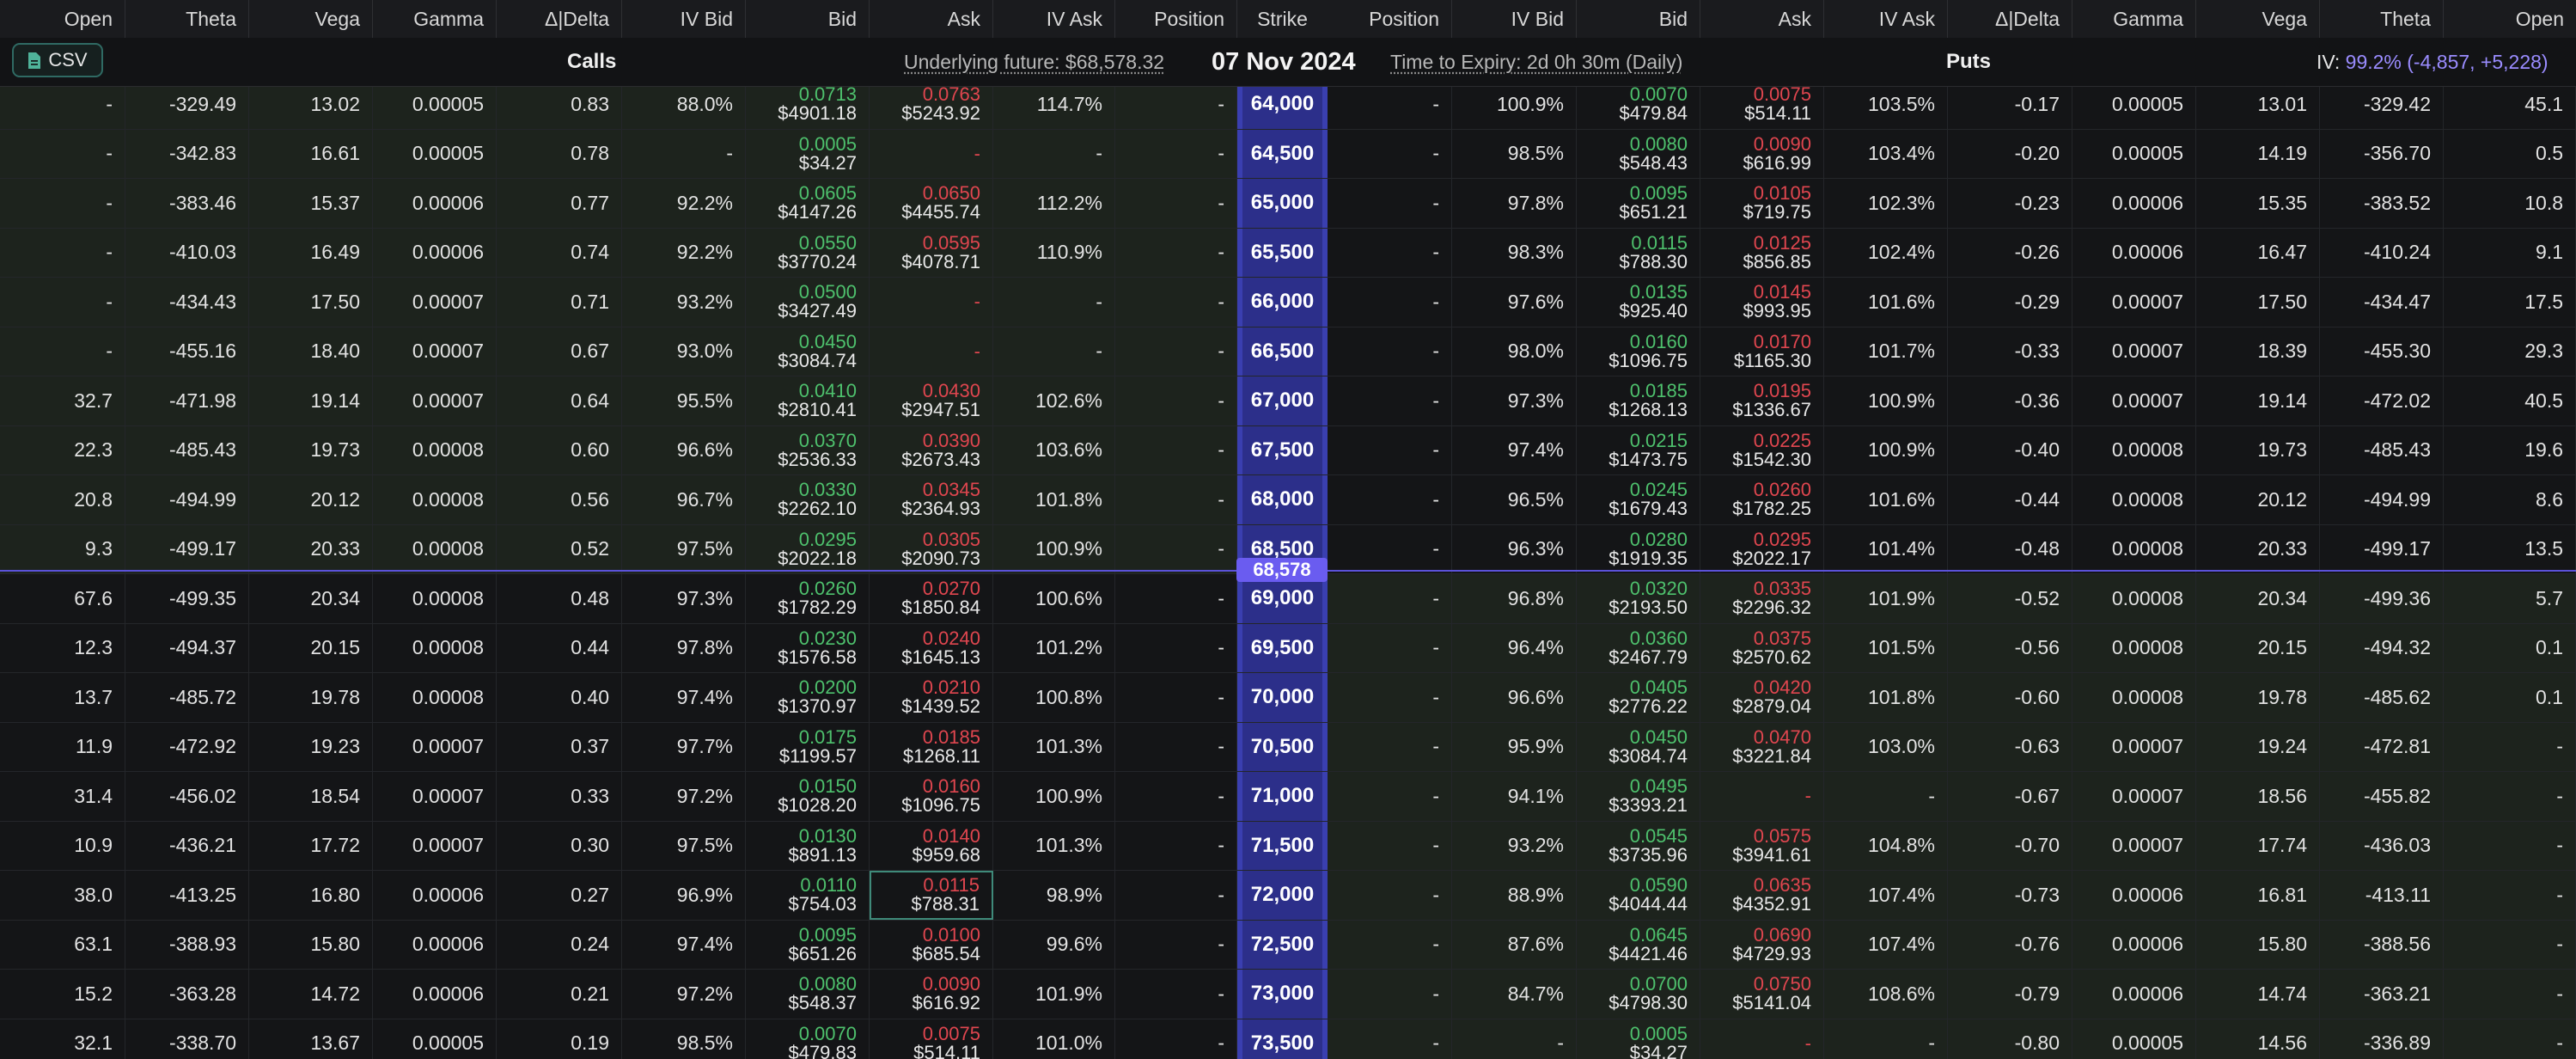  I want to click on put-ask-cell: 0.0075 $514.11, so click(1762, 108).